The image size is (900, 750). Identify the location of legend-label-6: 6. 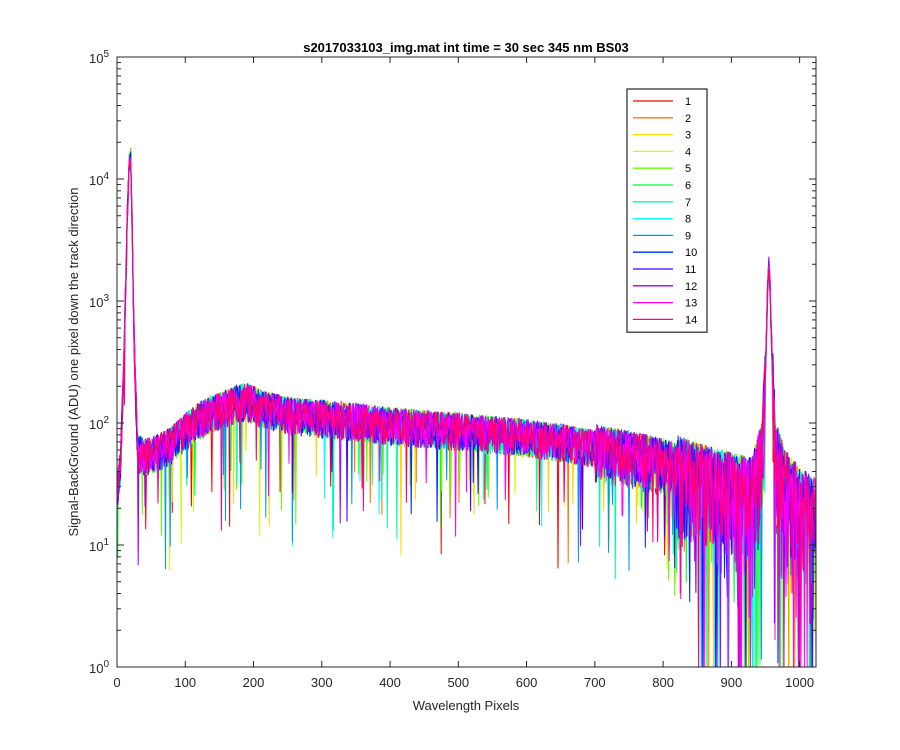
(688, 186).